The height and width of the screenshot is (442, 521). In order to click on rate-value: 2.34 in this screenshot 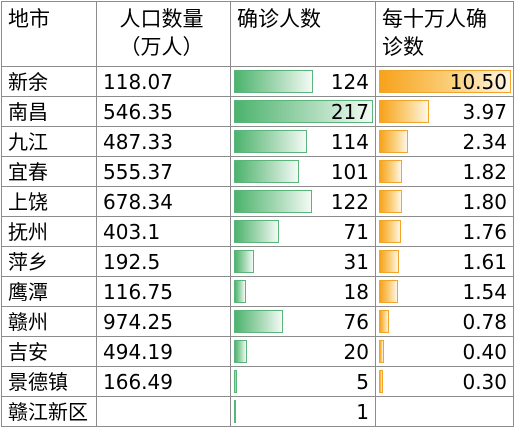, I will do `click(484, 141)`.